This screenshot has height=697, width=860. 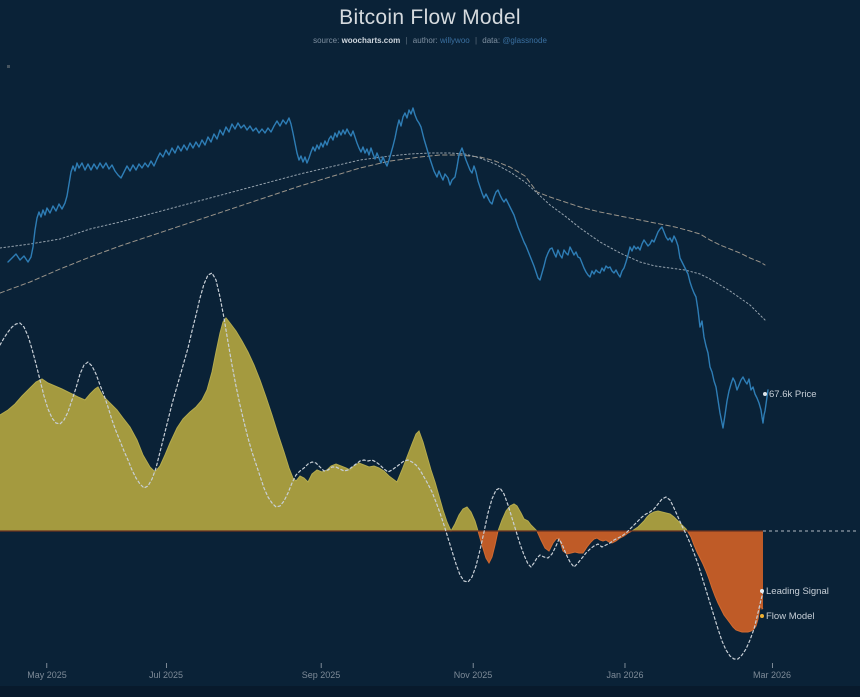 What do you see at coordinates (425, 40) in the screenshot?
I see `author-label: author:` at bounding box center [425, 40].